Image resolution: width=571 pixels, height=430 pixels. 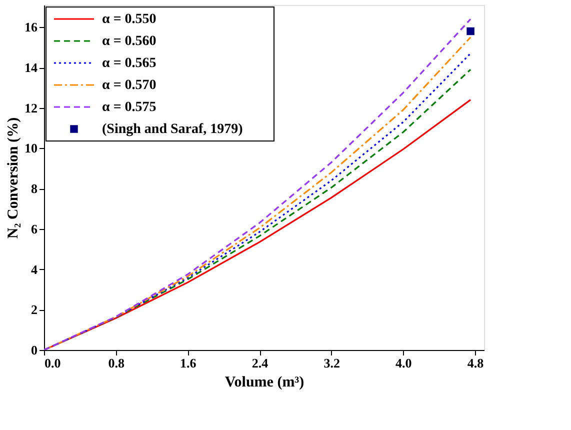 I want to click on legend-label: α = 0.565, so click(x=129, y=63).